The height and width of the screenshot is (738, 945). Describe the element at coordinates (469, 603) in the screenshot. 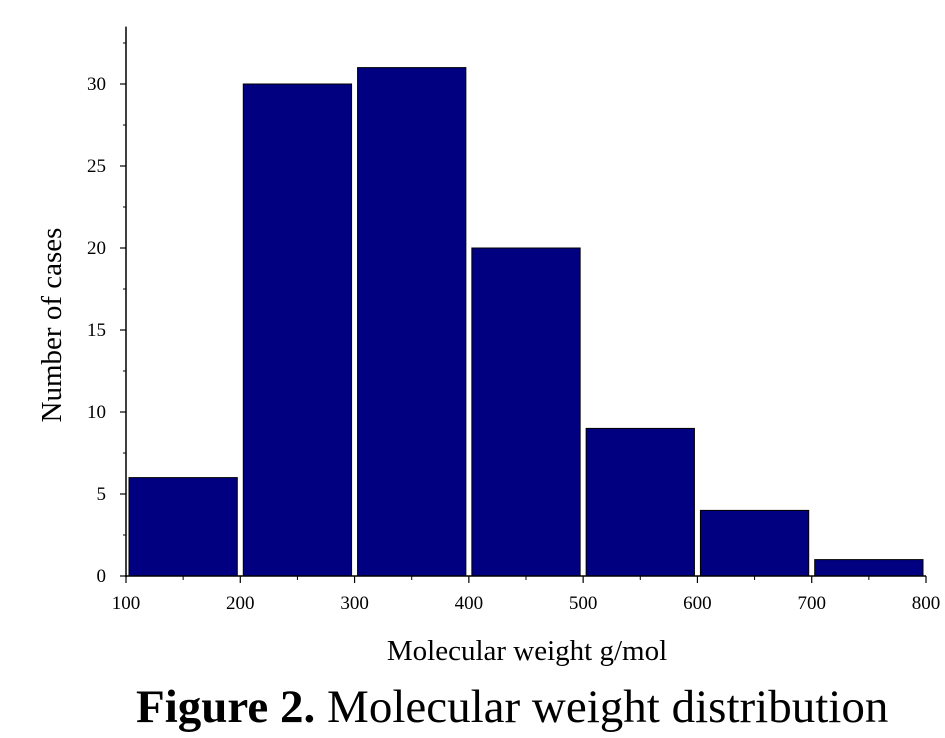

I see `x-tick-label: 400` at that location.